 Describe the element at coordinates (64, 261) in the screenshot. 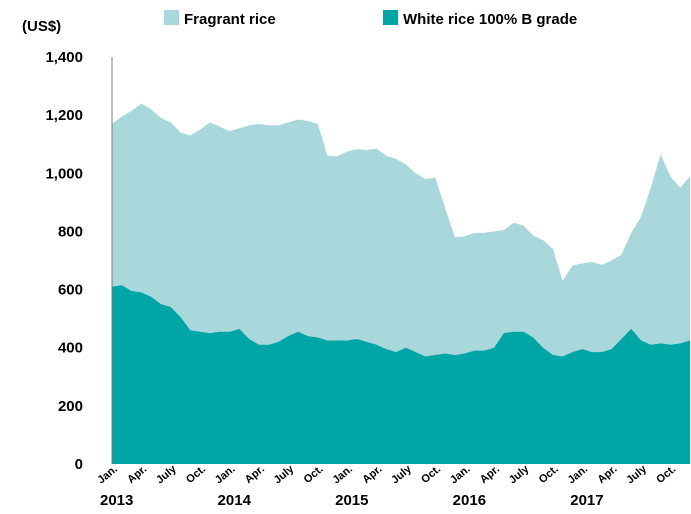

I see `y-axis-ticks: 0 200 400 600 800 1,000 1,200 1,400` at that location.